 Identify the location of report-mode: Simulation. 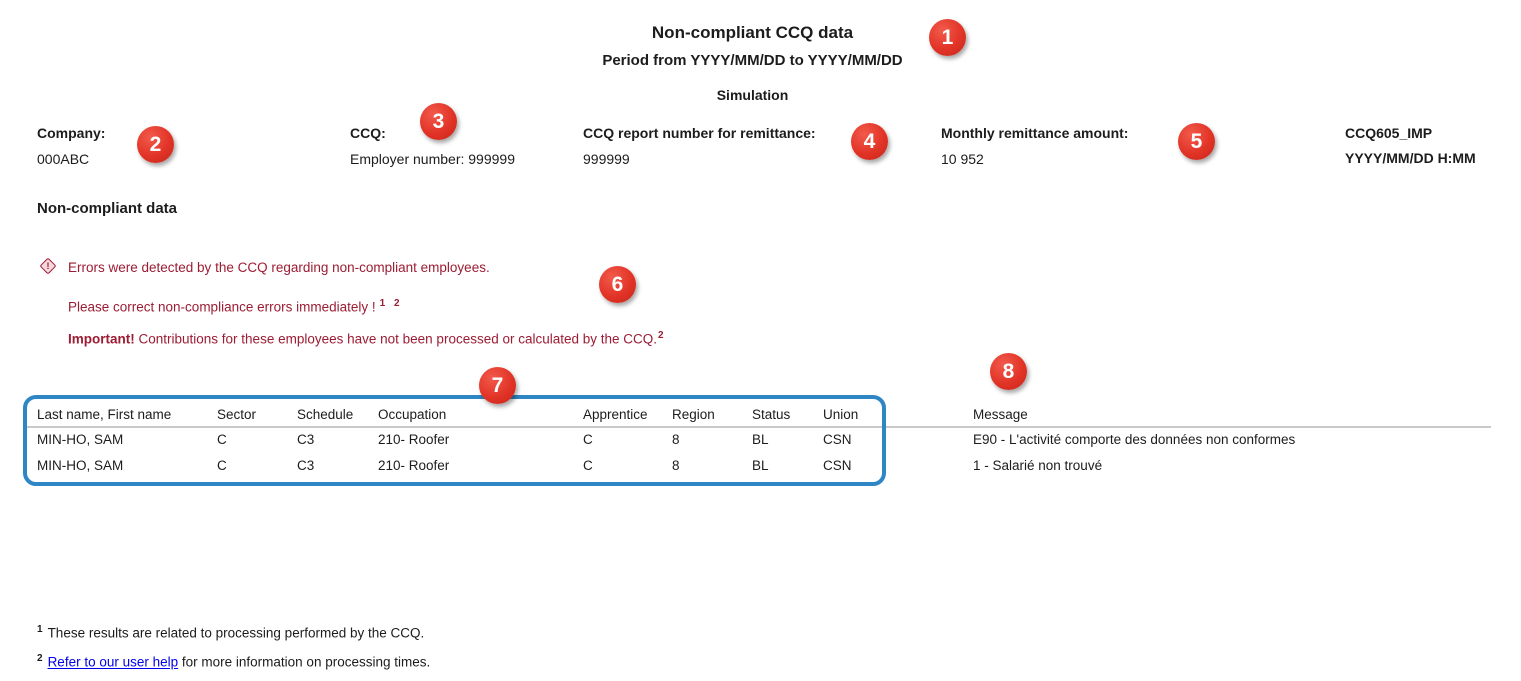
(752, 95).